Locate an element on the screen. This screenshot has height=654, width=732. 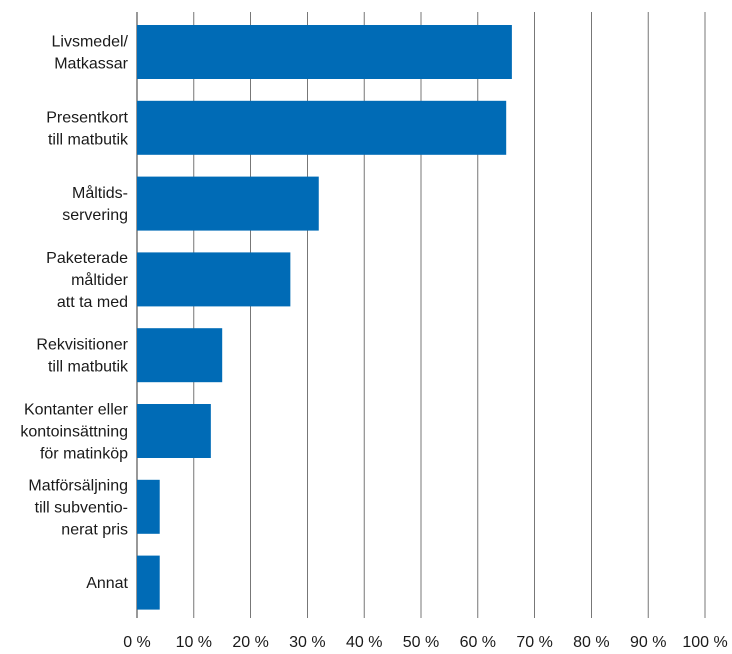
category-label-line: Måltids- is located at coordinates (100, 193).